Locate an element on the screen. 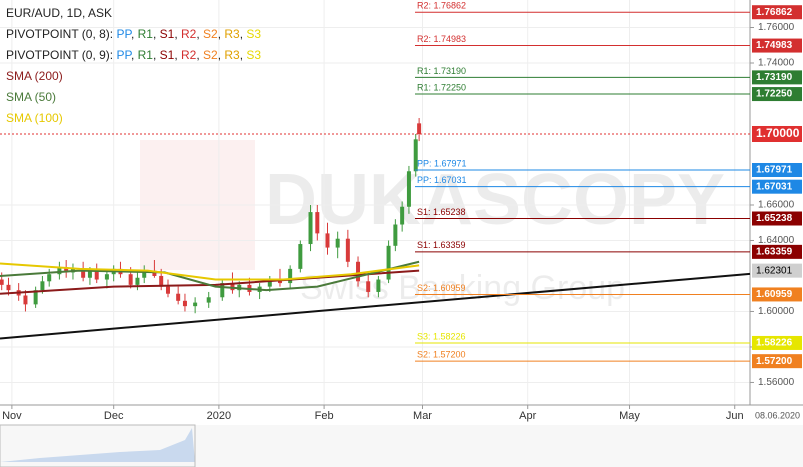 The width and height of the screenshot is (803, 467). y-tick-label: 1.76000 is located at coordinates (776, 27).